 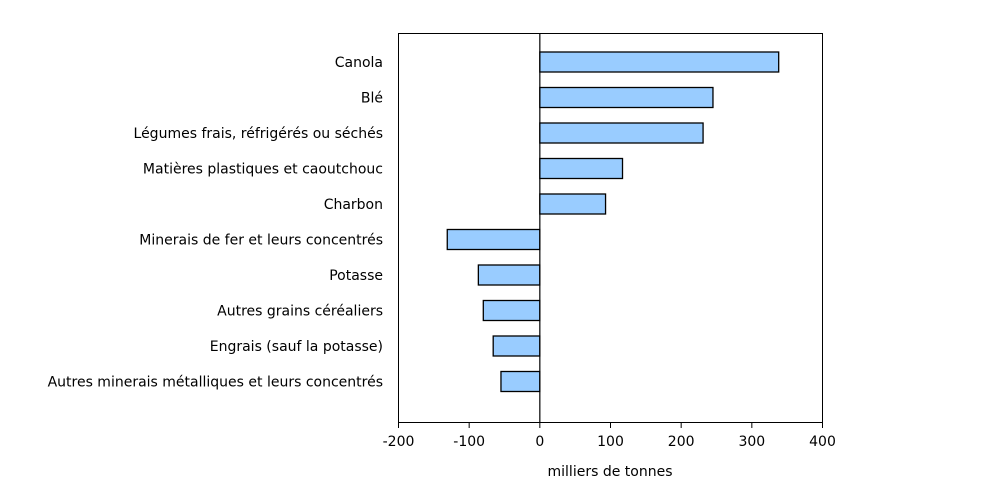 I want to click on x-tick-label: 400, so click(x=822, y=442).